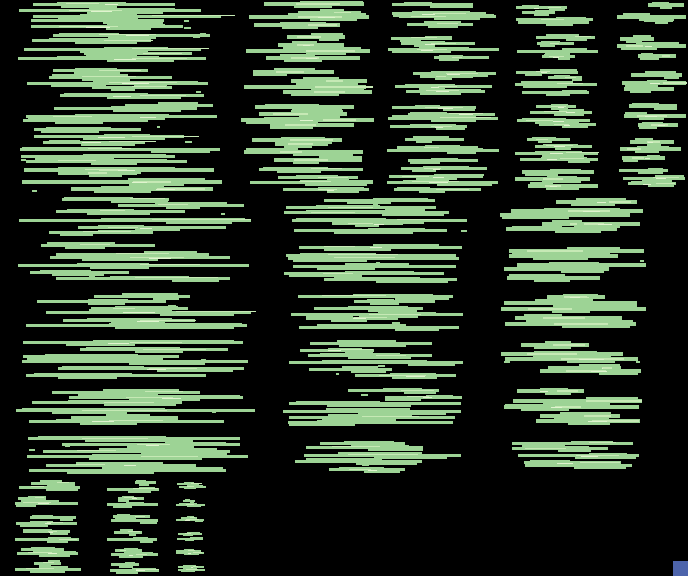  Describe the element at coordinates (680, 568) in the screenshot. I see `blue-marker-square` at that location.